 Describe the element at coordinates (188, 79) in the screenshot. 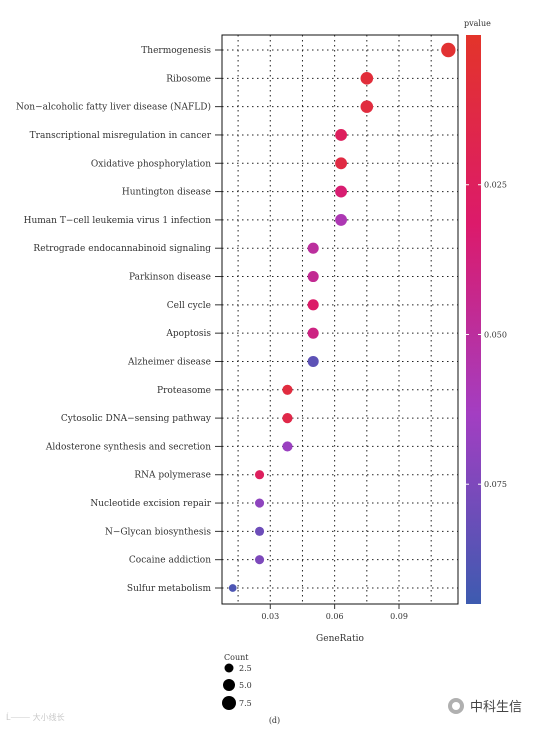

I see `category-label: Ribosome` at that location.